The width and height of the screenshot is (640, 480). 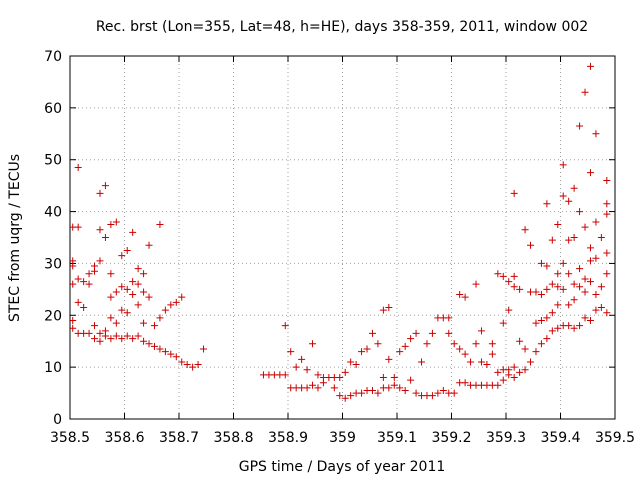 What do you see at coordinates (451, 438) in the screenshot?
I see `x-tick-label: 359.2` at bounding box center [451, 438].